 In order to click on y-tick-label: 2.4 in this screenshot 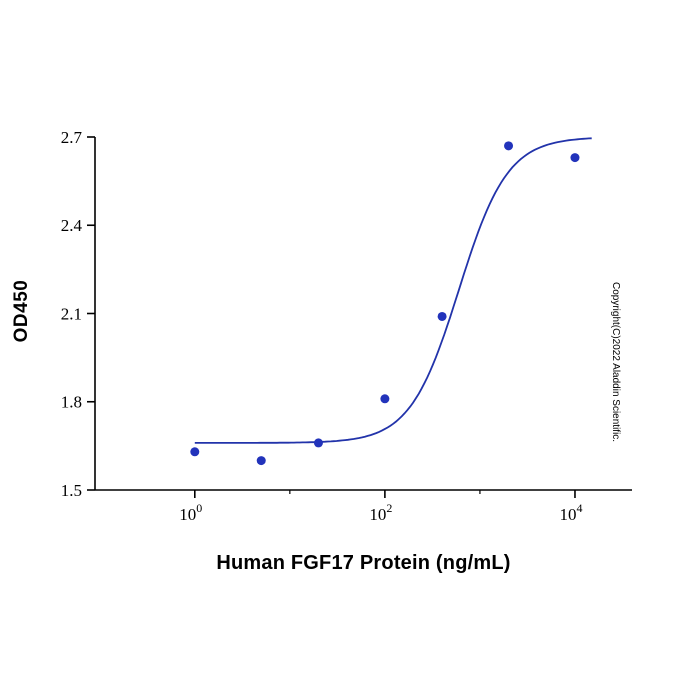, I will do `click(72, 225)`.